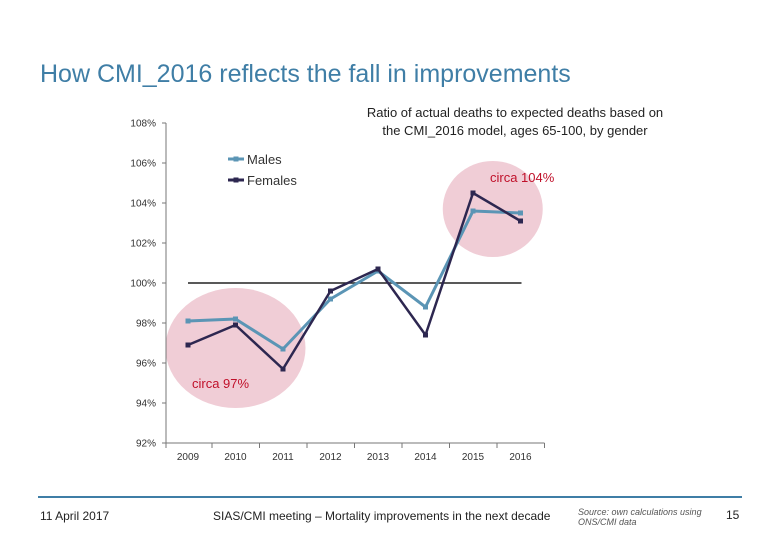 Image resolution: width=780 pixels, height=540 pixels. I want to click on y-tick-label: 100%, so click(143, 284).